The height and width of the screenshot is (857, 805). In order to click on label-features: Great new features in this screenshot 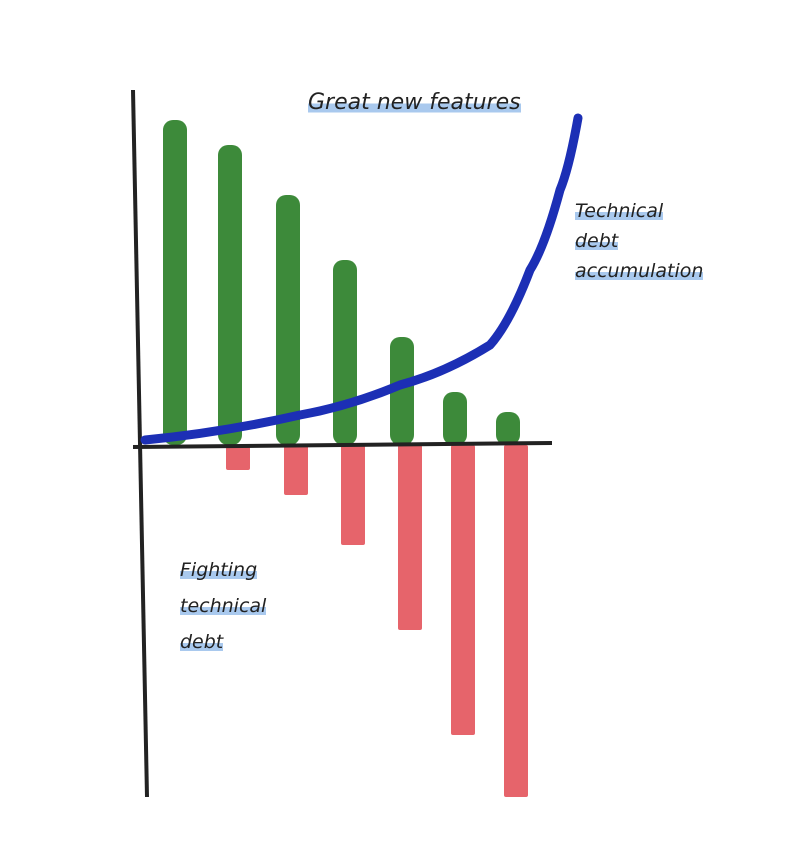, I will do `click(448, 103)`.